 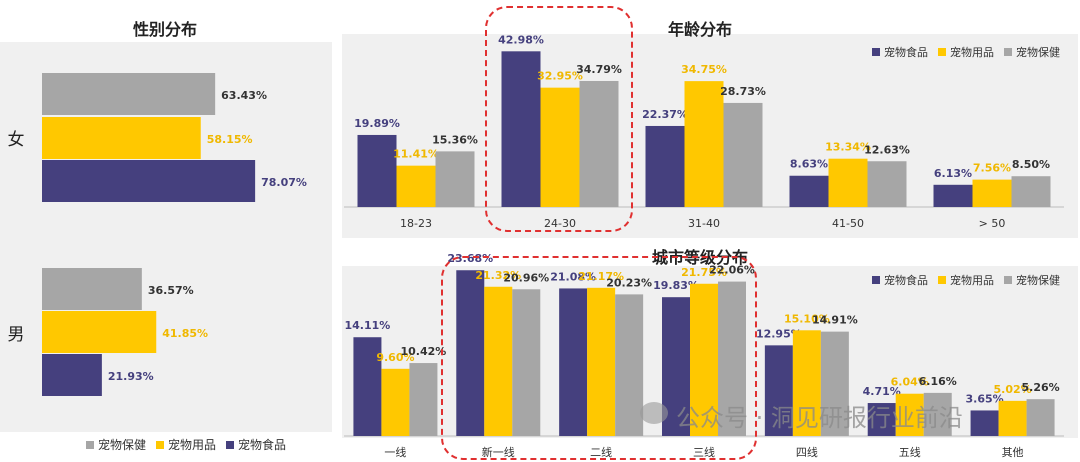 What do you see at coordinates (882, 391) in the screenshot?
I see `city-data-label: 4.71%` at bounding box center [882, 391].